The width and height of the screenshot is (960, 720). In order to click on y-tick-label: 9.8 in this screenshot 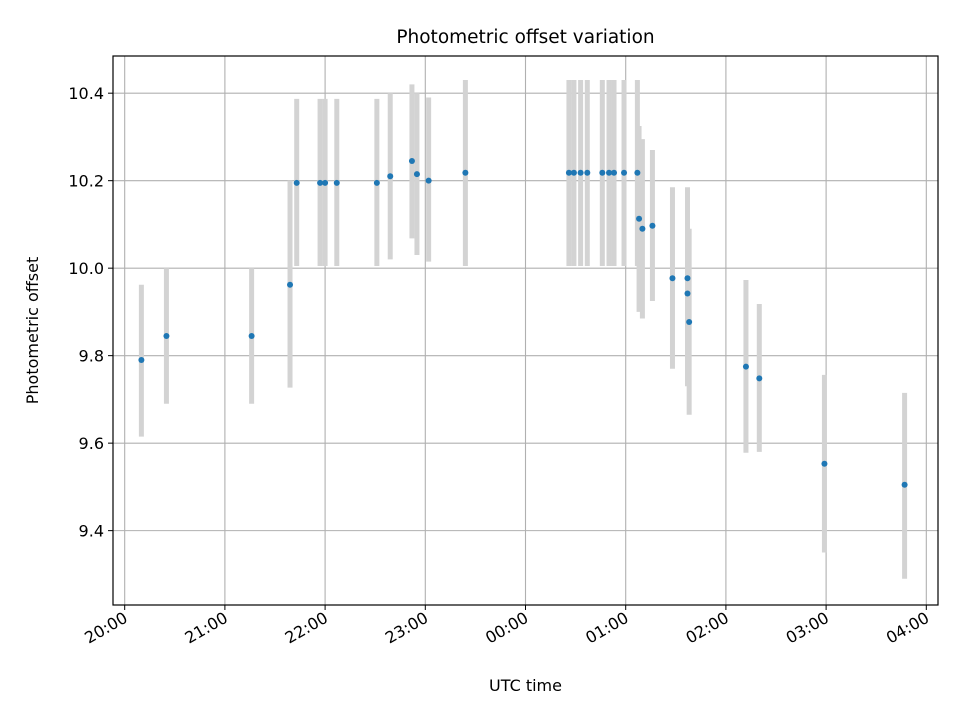, I will do `click(91, 356)`.